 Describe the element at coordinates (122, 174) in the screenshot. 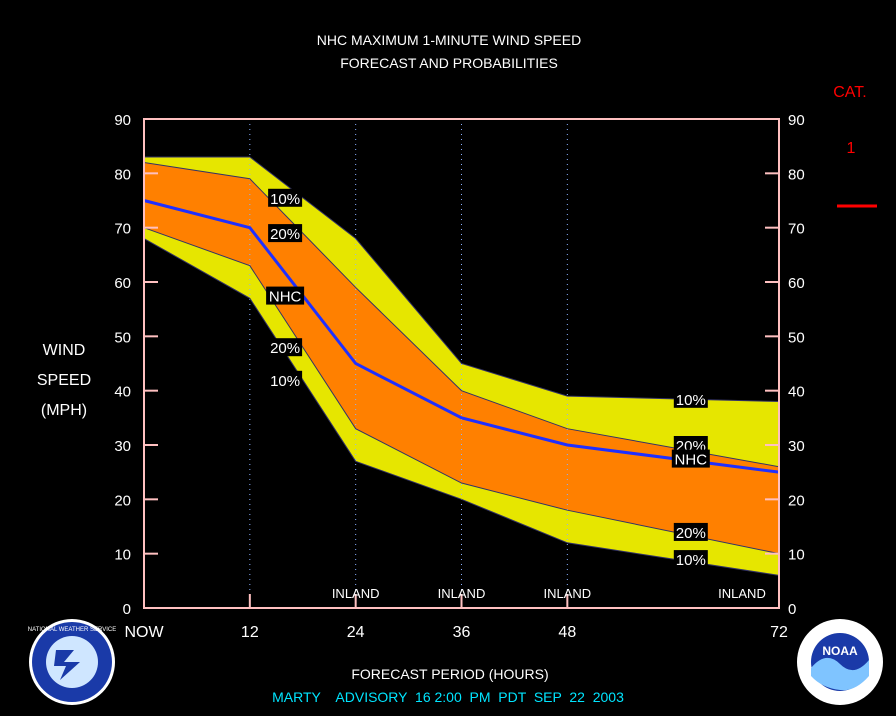

I see `y-tick-label-left: 80` at that location.